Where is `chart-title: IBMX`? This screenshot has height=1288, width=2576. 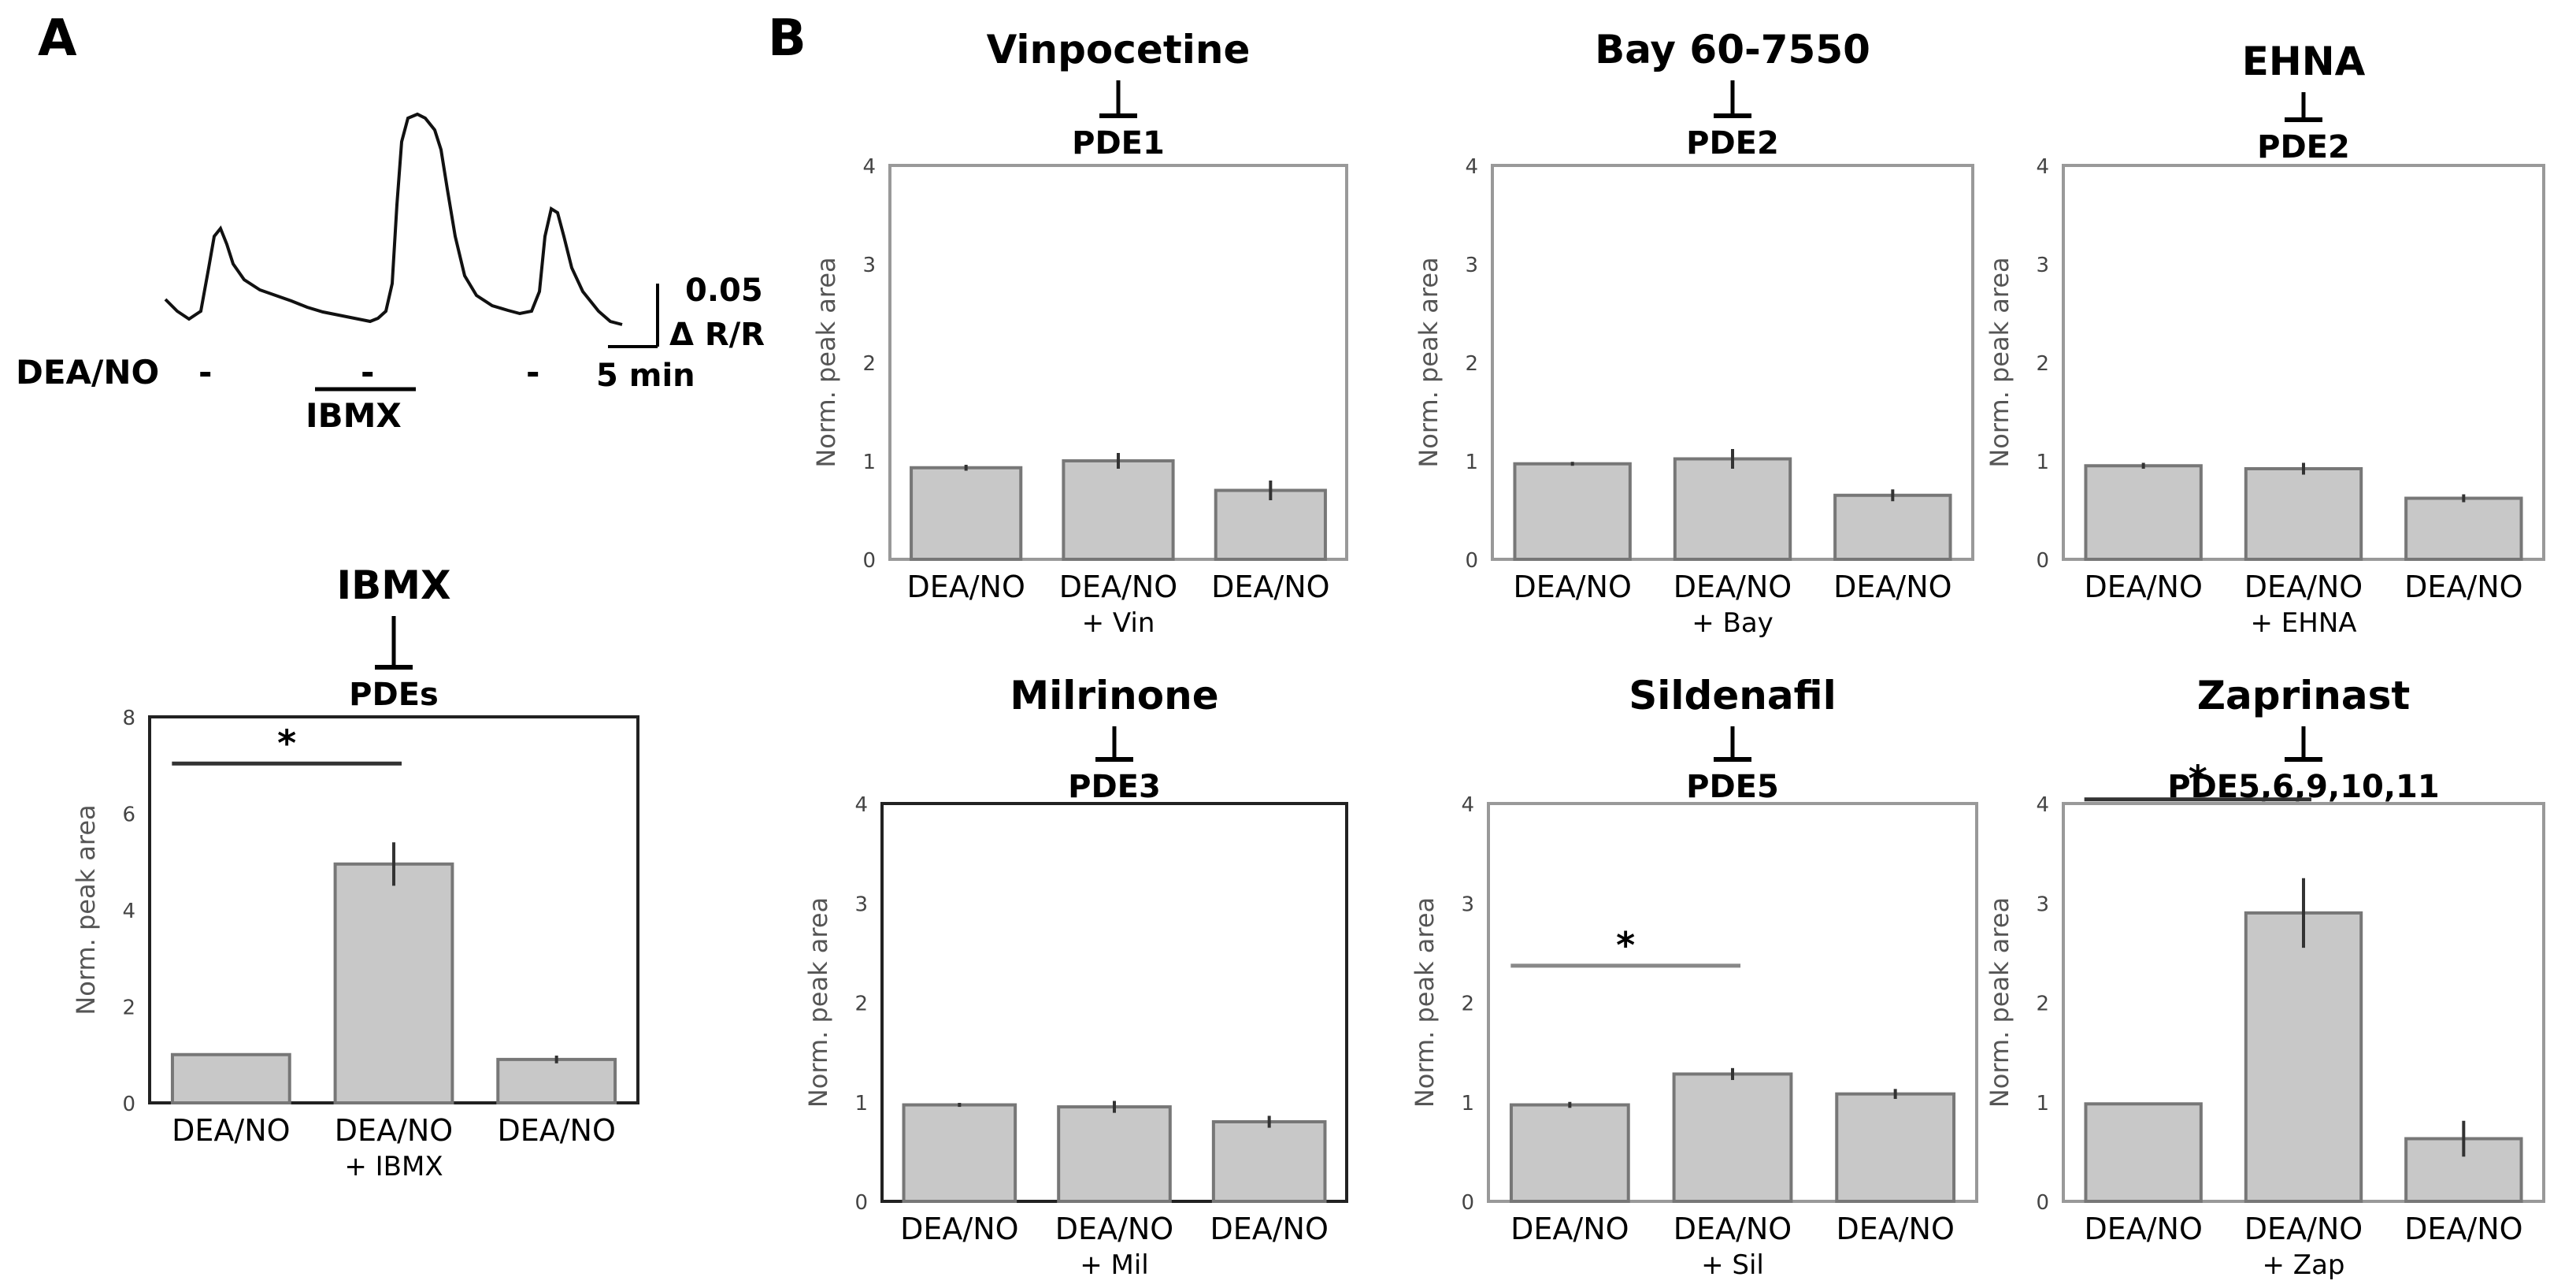
chart-title: IBMX is located at coordinates (393, 585).